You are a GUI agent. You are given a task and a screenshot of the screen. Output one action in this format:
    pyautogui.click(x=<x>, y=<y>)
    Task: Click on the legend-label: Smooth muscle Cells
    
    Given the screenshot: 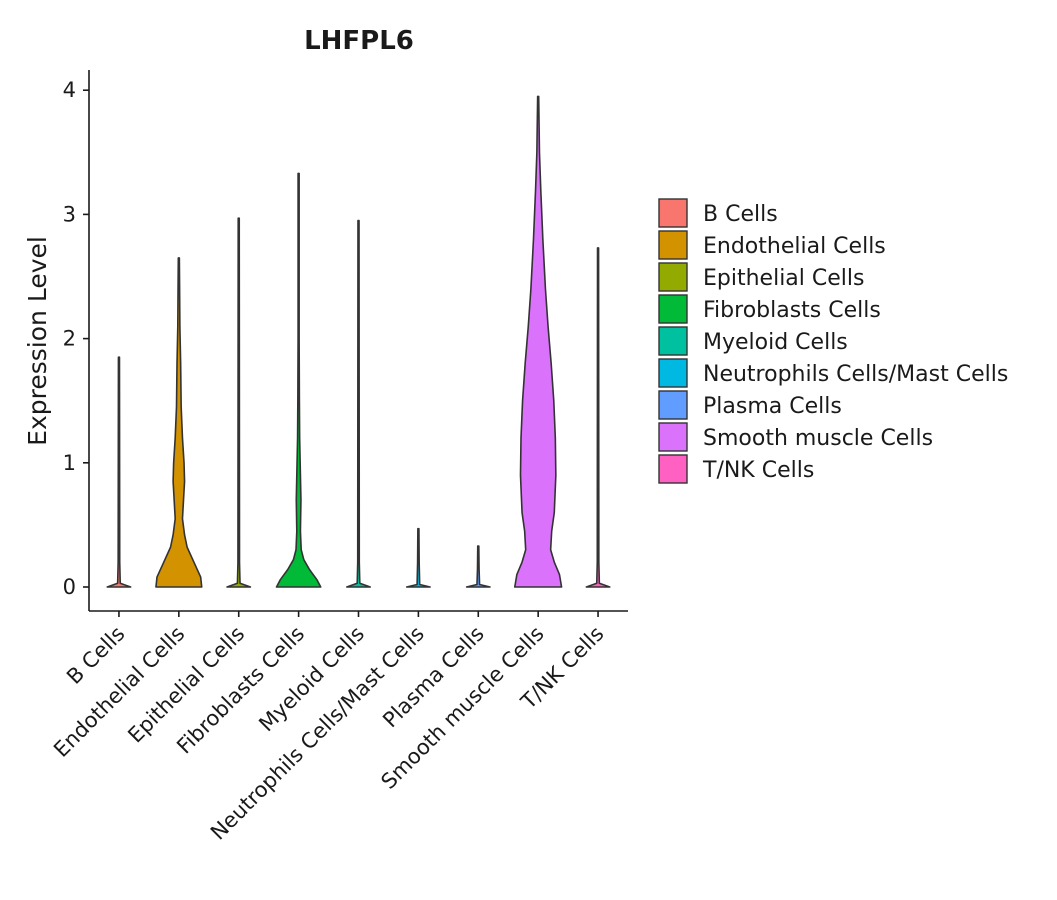 What is the action you would take?
    pyautogui.click(x=818, y=438)
    